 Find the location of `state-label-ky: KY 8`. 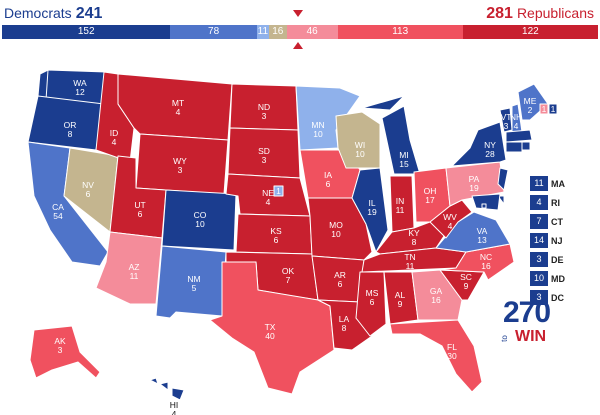

state-label-ky: KY 8 is located at coordinates (414, 237).